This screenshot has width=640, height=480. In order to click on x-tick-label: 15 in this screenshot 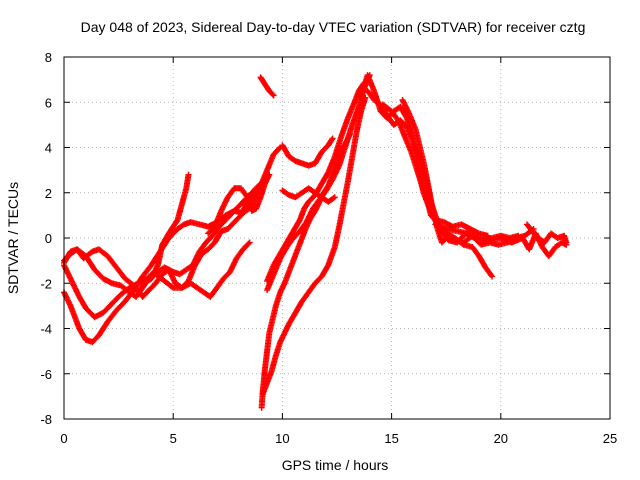, I will do `click(391, 438)`.